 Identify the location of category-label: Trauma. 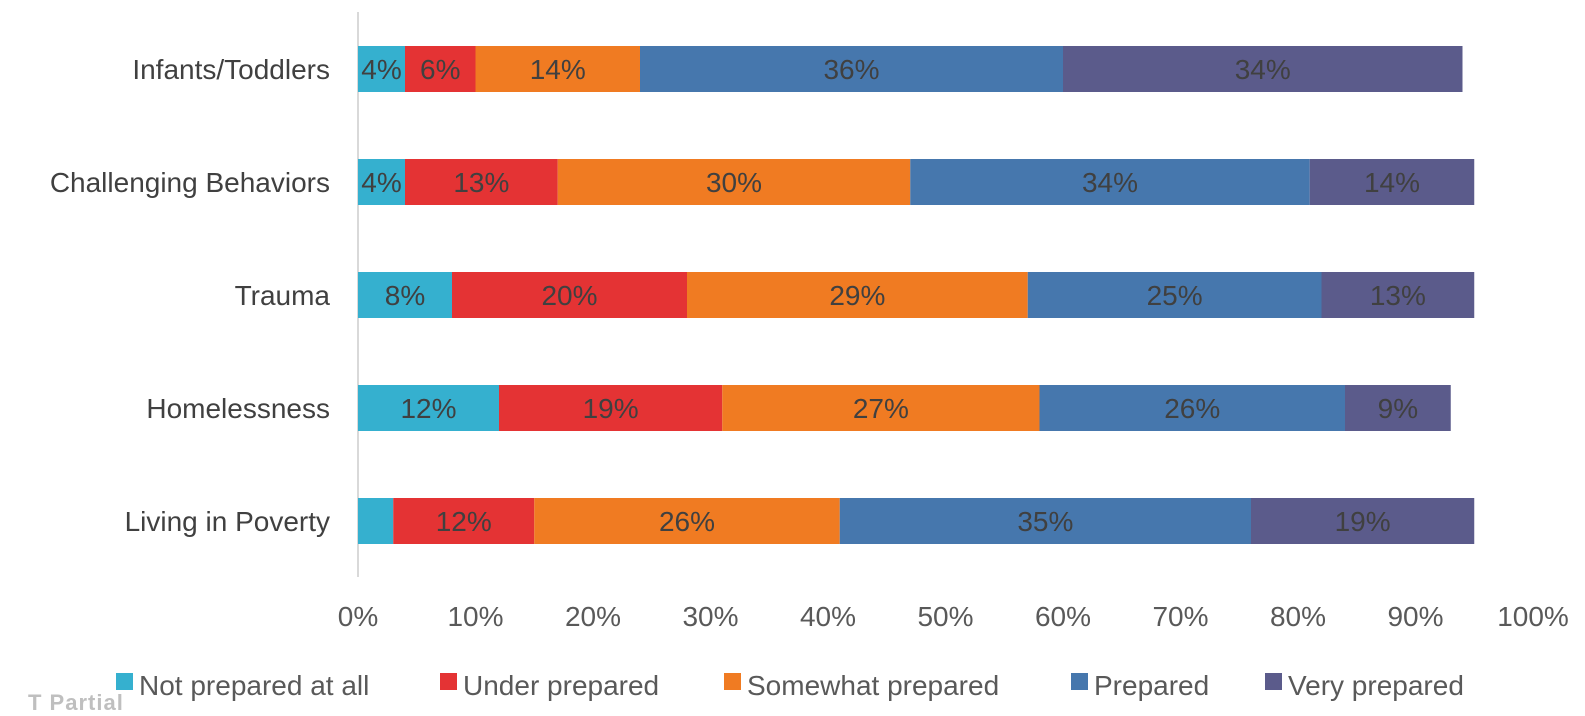
(283, 295).